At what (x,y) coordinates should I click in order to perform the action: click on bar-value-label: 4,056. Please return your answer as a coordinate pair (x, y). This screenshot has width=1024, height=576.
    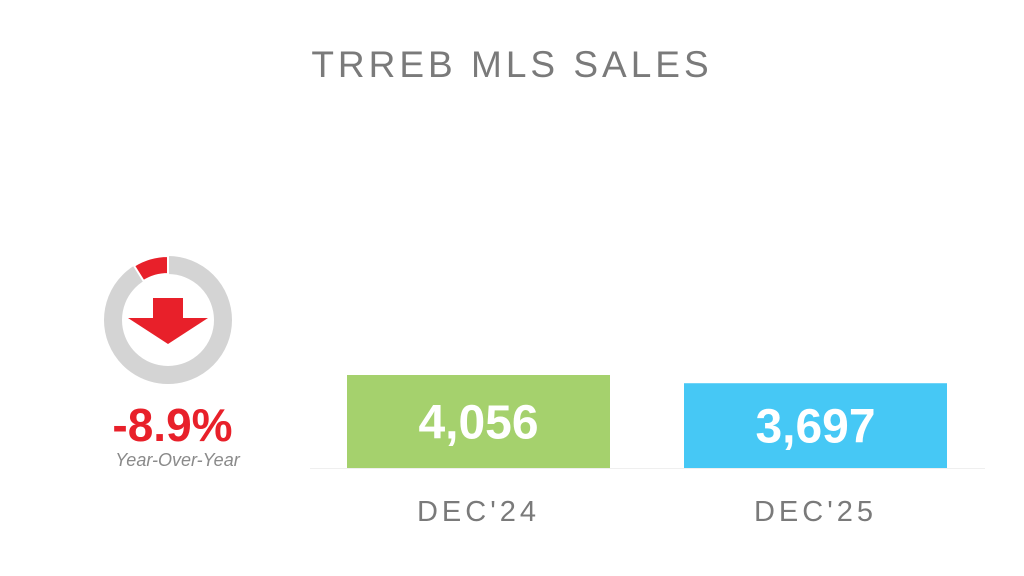
    Looking at the image, I should click on (478, 423).